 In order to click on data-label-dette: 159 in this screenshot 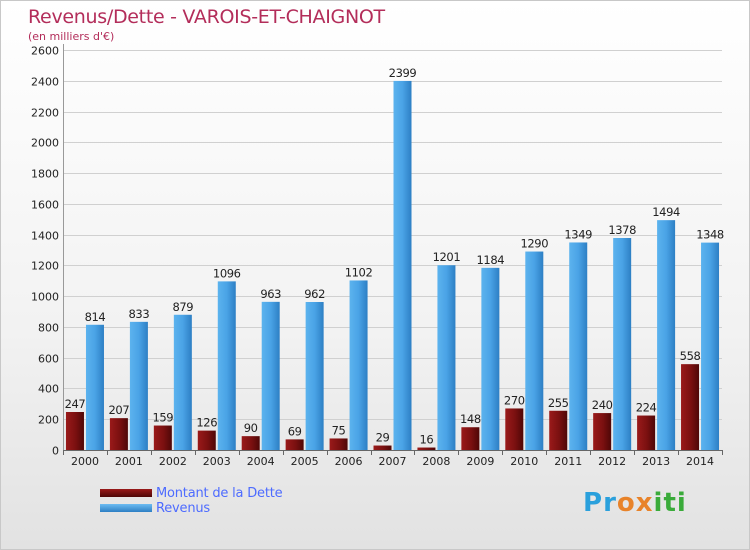, I will do `click(162, 418)`.